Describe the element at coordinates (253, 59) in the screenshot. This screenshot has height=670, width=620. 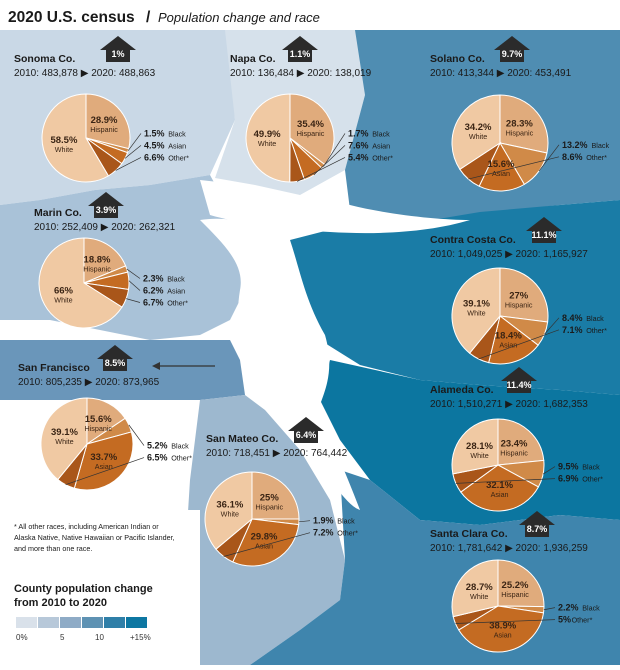
I see `county-name: Napa Co.` at that location.